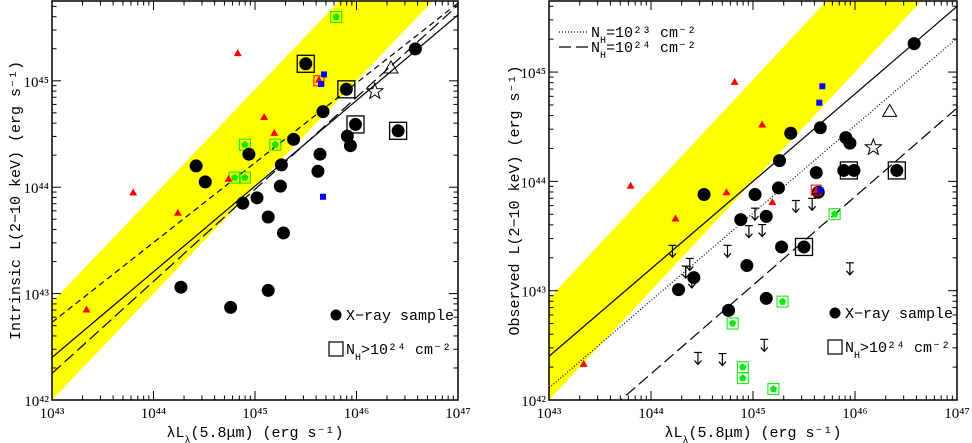 The height and width of the screenshot is (443, 972). What do you see at coordinates (356, 414) in the screenshot?
I see `x-tick-label: 10⁴⁶` at bounding box center [356, 414].